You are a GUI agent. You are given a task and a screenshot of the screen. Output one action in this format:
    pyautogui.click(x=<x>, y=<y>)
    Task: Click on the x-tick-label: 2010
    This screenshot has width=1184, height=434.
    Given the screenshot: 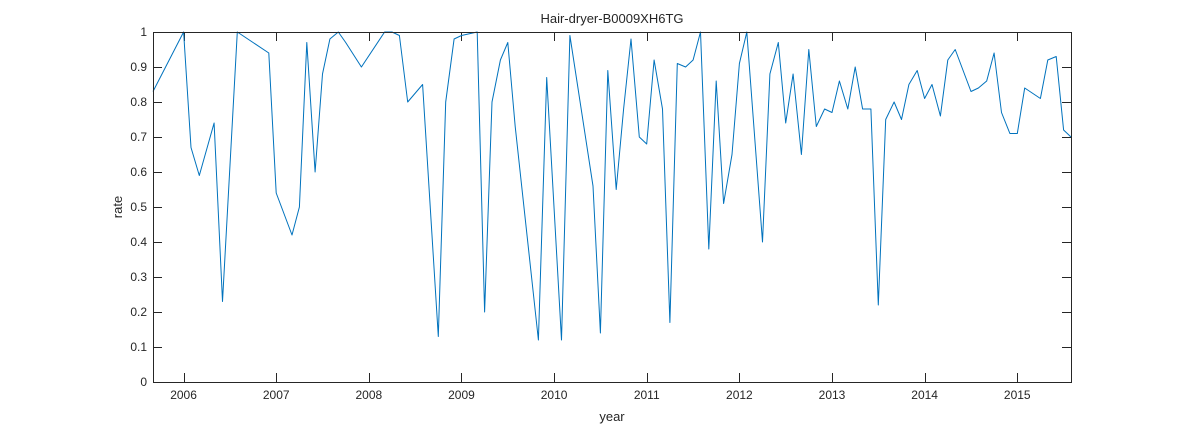 What is the action you would take?
    pyautogui.click(x=554, y=395)
    